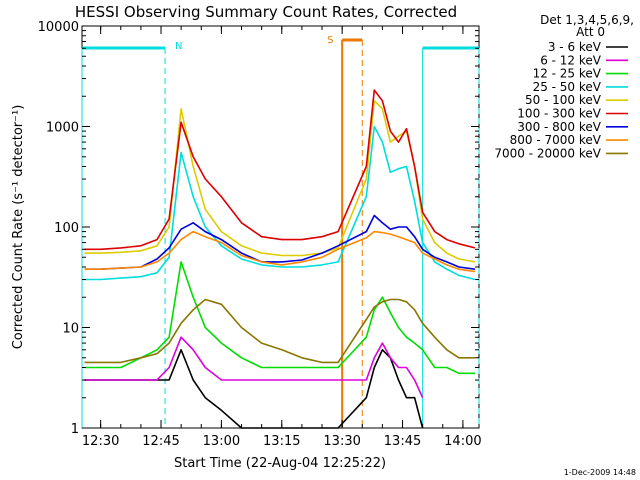  I want to click on x-tick-label-1: 12:45, so click(160, 441).